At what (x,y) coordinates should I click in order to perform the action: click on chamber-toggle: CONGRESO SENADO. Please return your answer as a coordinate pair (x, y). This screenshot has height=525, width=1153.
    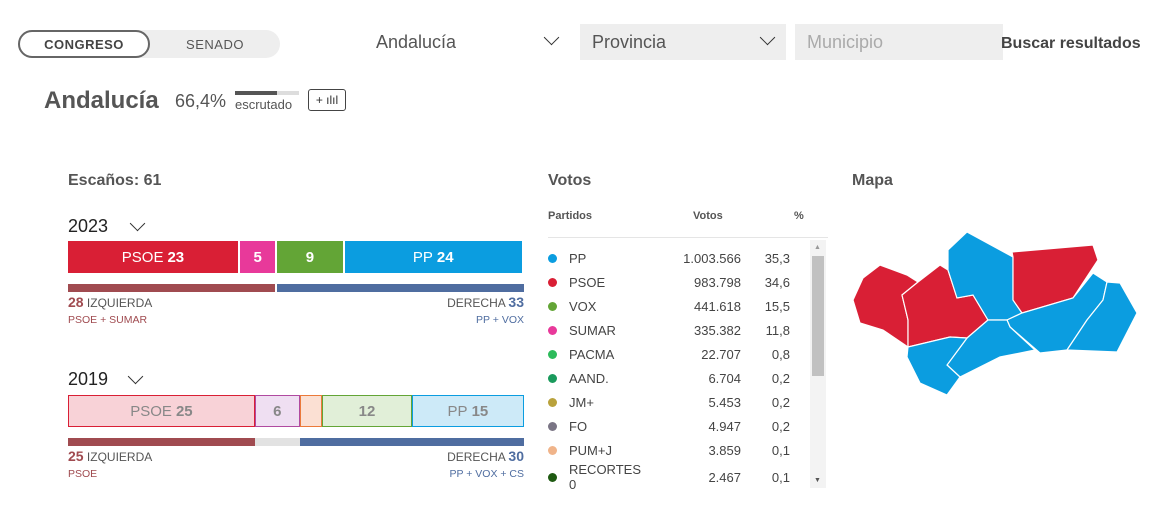
    Looking at the image, I should click on (149, 44).